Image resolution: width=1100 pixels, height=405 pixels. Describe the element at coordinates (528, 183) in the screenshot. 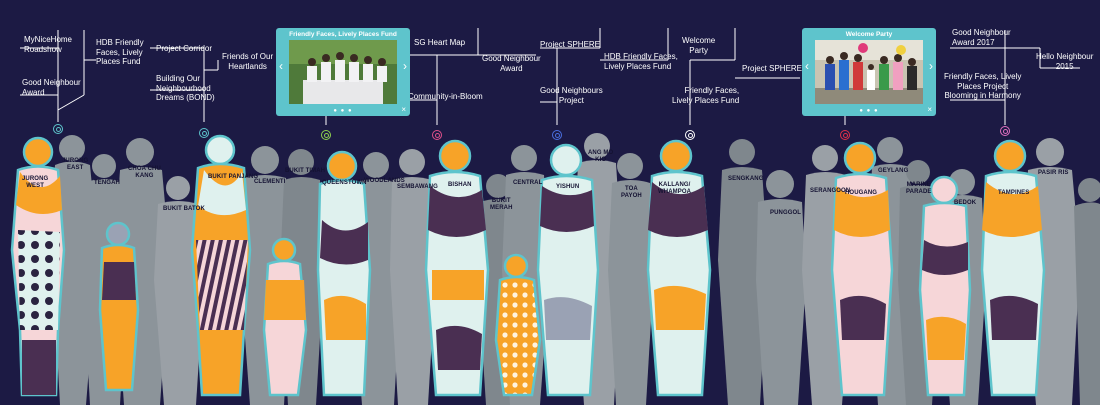

I see `town-label-central: CENTRAL` at that location.